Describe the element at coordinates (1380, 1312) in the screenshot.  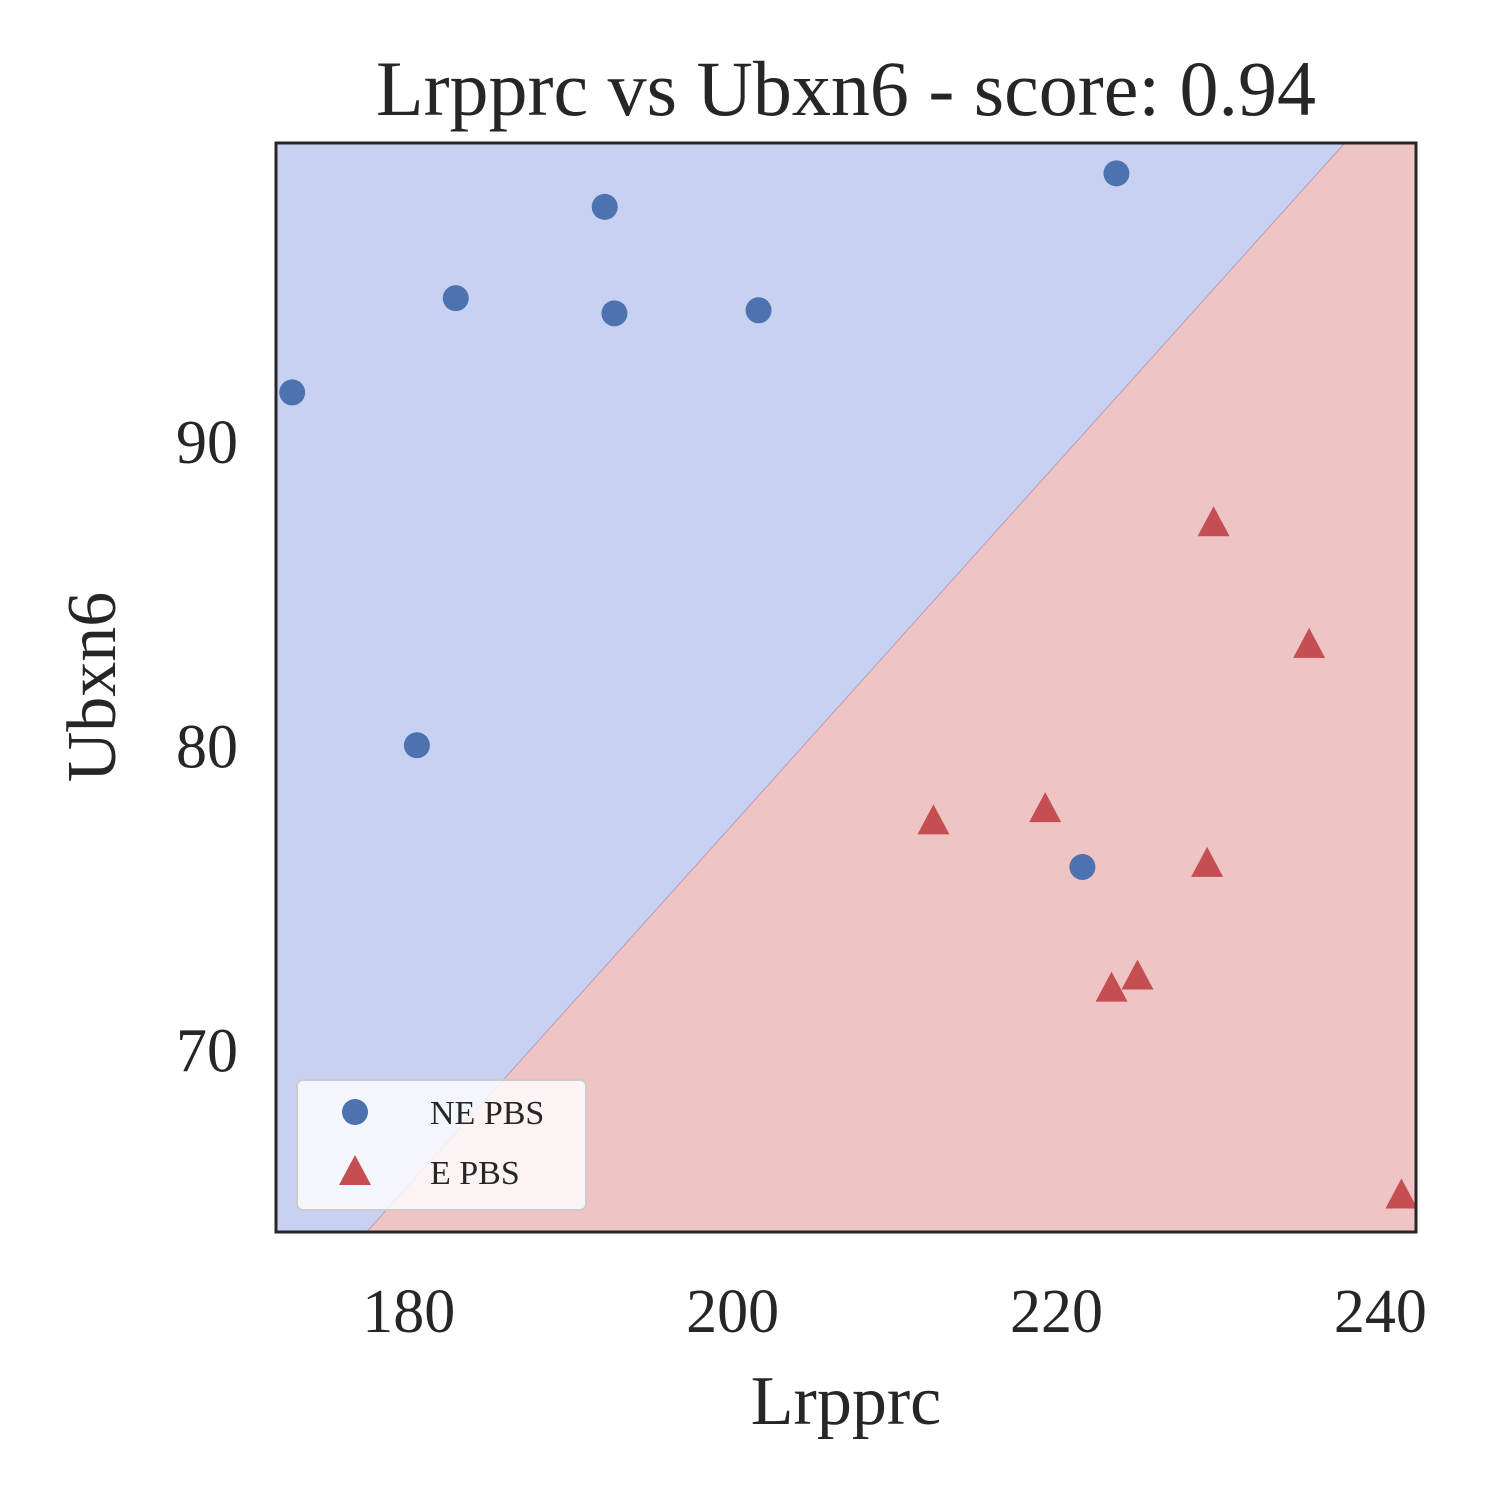
I see `x-tick-label-240: 240` at that location.